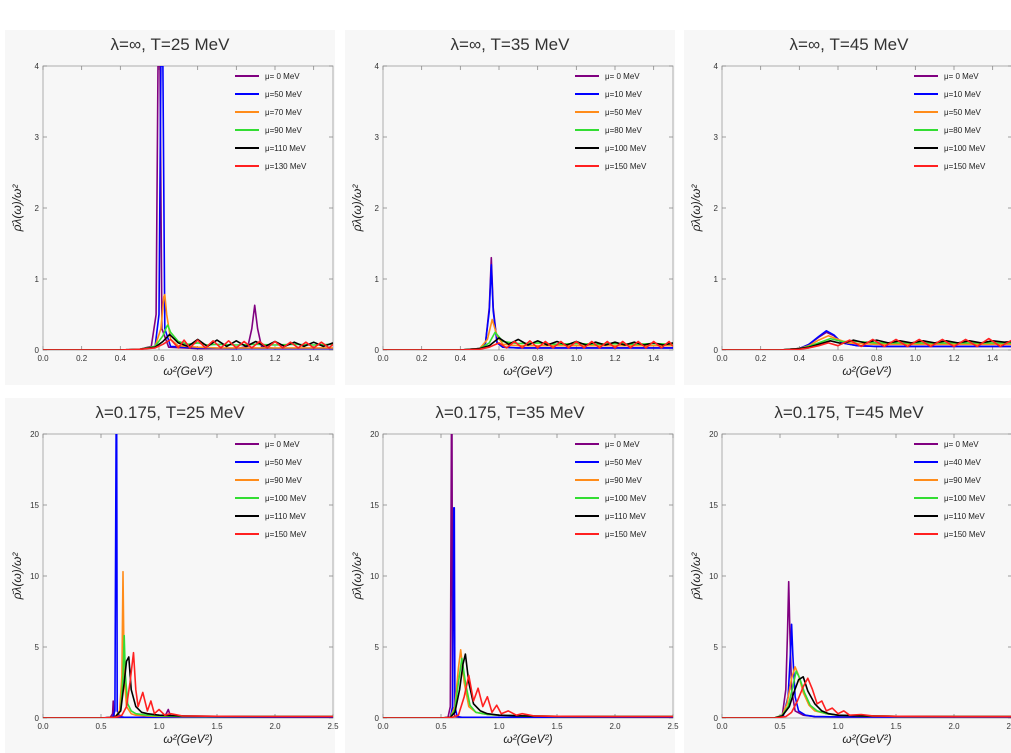 The height and width of the screenshot is (753, 1011). Describe the element at coordinates (284, 112) in the screenshot. I see `legend-label: μ=70 MeV` at that location.